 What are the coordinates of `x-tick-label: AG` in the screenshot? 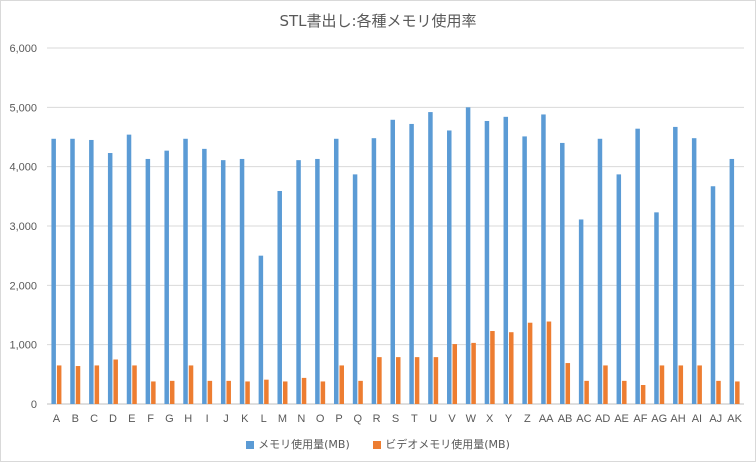 It's located at (659, 419).